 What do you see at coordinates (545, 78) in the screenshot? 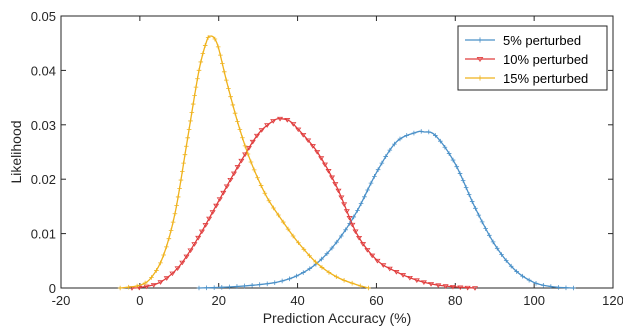
I see `legend-label: 15% perturbed` at bounding box center [545, 78].